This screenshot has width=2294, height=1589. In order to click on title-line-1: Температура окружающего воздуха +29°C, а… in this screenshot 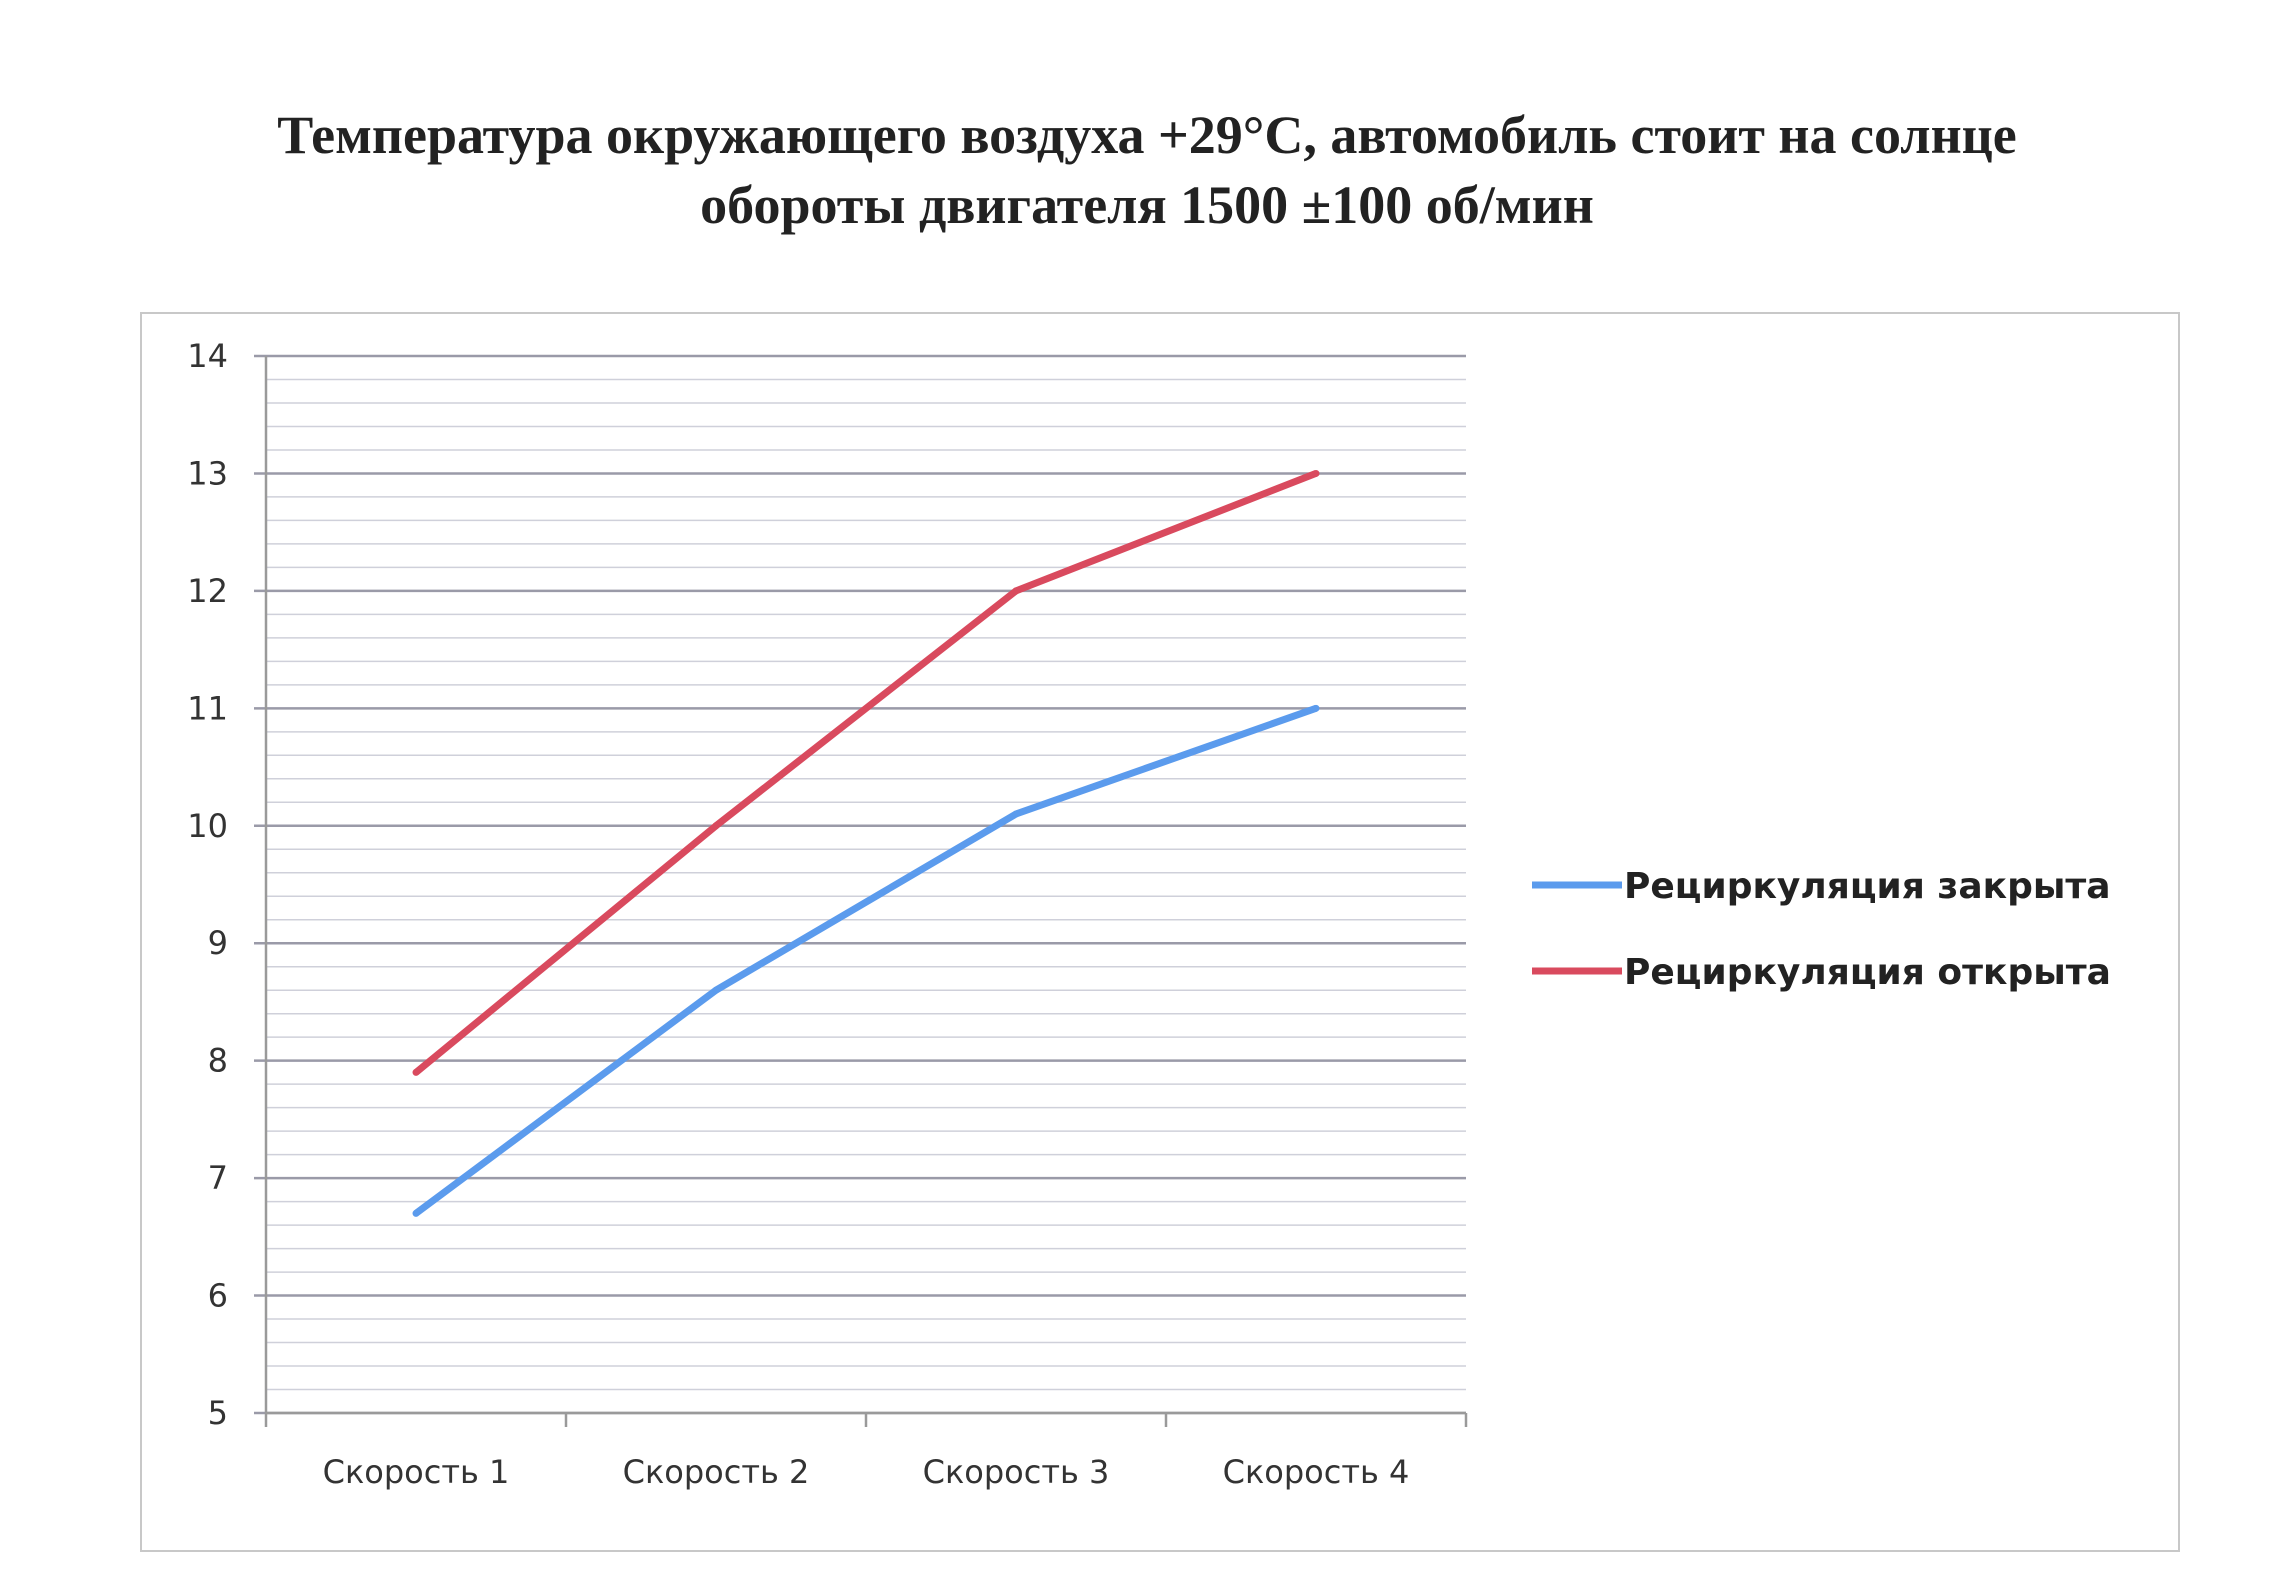, I will do `click(1147, 135)`.